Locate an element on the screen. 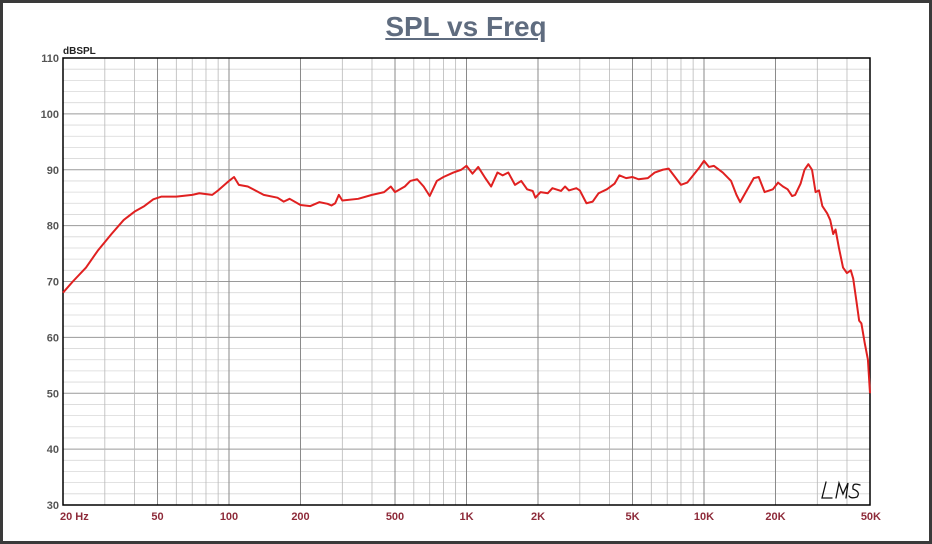 This screenshot has width=932, height=544. y-tick-labels: 30 40 50 60 70 80 90 100 110 is located at coordinates (50, 282).